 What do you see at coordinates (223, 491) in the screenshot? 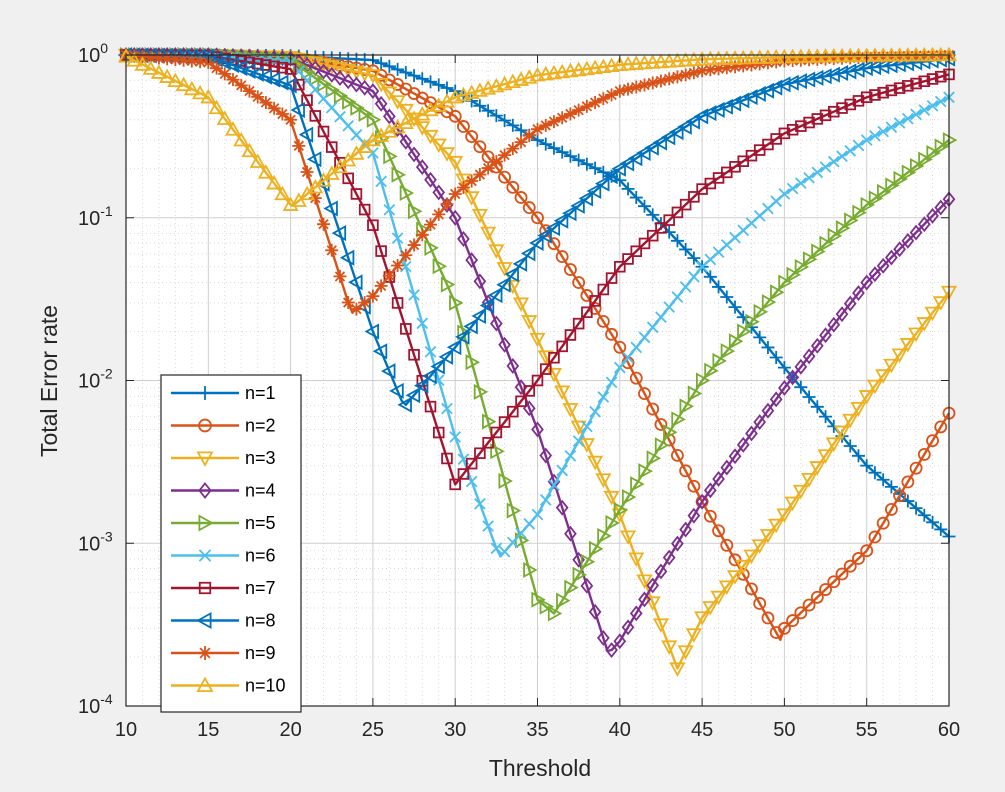
I see `legend-item-n=4: n=4` at bounding box center [223, 491].